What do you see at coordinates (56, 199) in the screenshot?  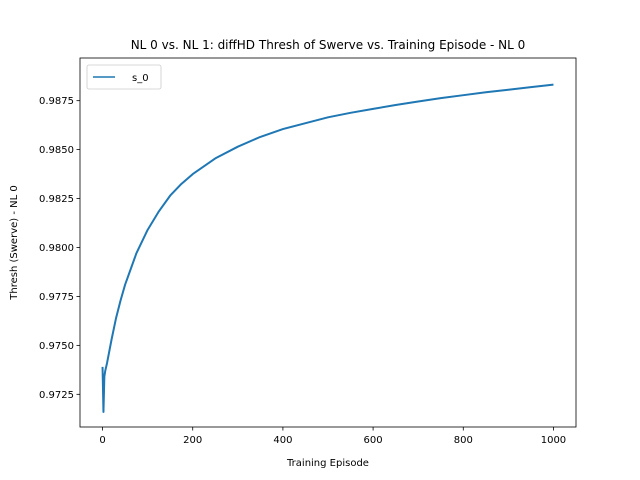 I see `y-tick-label: 0.9825` at bounding box center [56, 199].